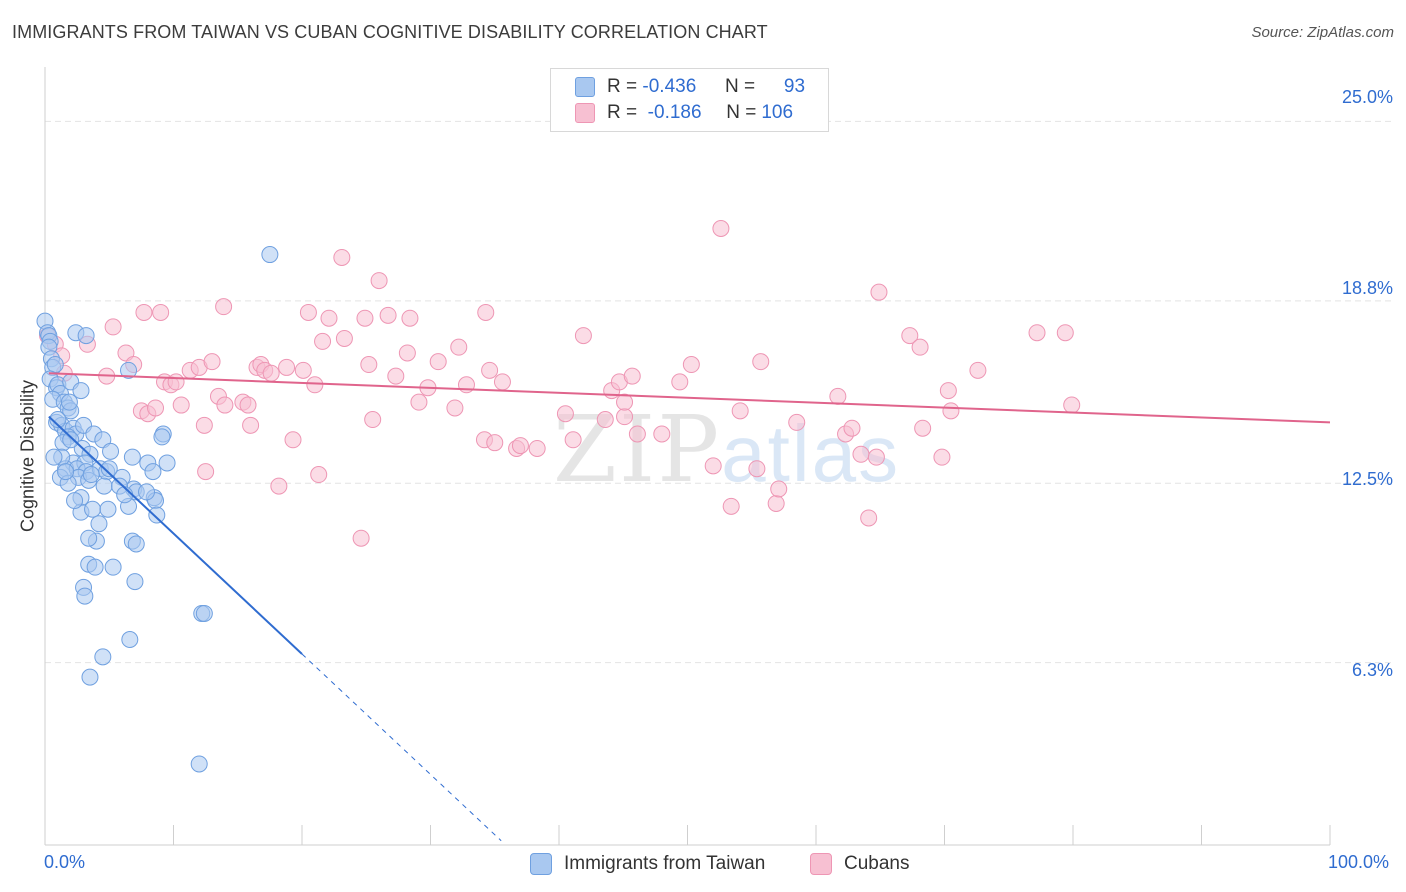 This screenshot has height=892, width=1406. Describe the element at coordinates (1372, 670) in the screenshot. I see `y-tick-label-6-3: 6.3%` at that location.